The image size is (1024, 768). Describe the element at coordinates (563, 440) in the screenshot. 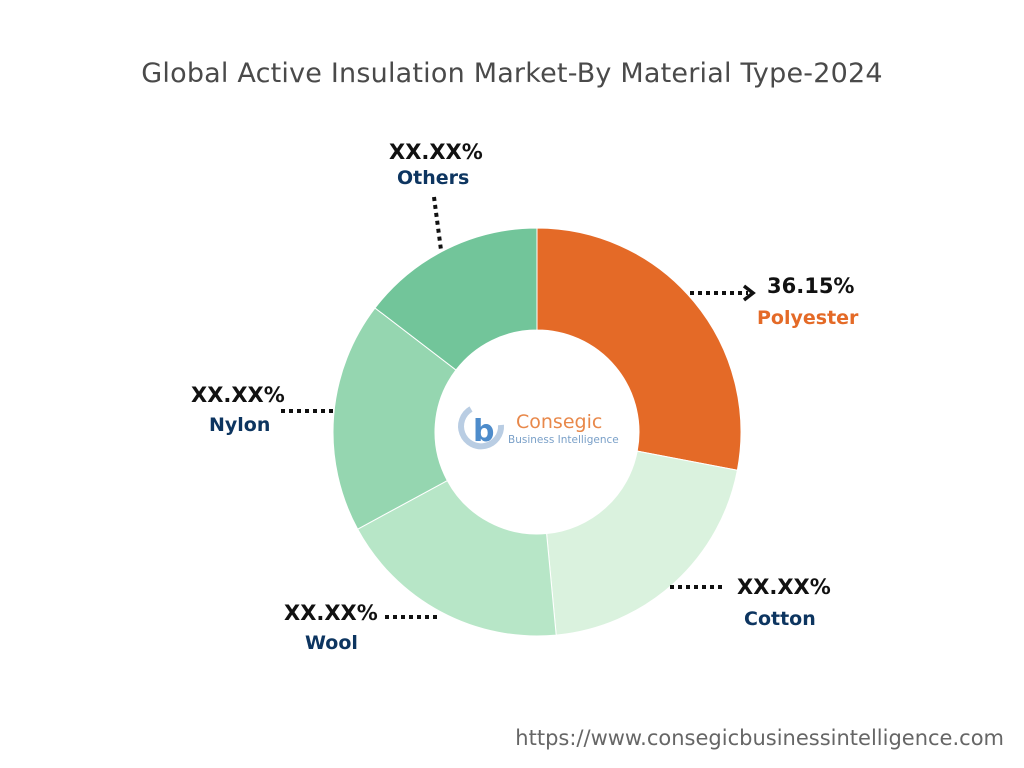

I see `logo-tagline: Business Intelligence` at that location.